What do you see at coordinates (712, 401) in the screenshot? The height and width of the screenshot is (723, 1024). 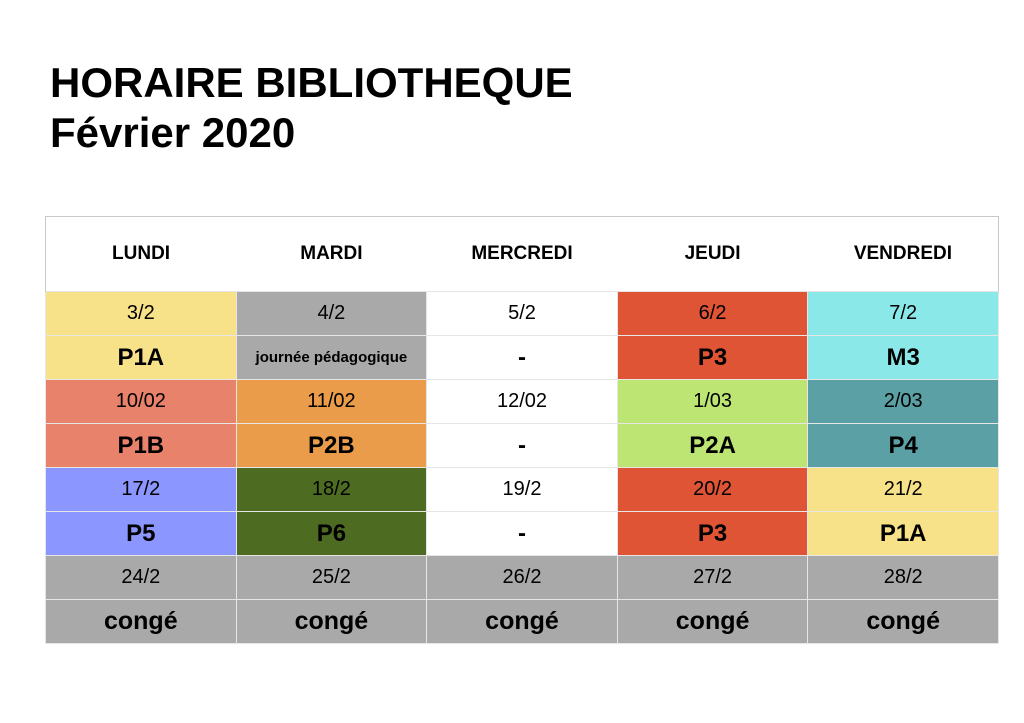 I see `date-cell: 1/03` at bounding box center [712, 401].